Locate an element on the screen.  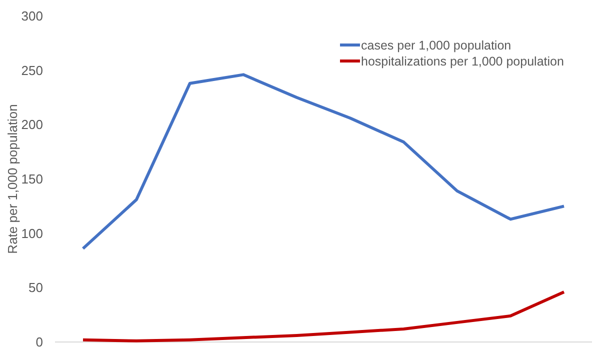
line-series is located at coordinates (324, 316).